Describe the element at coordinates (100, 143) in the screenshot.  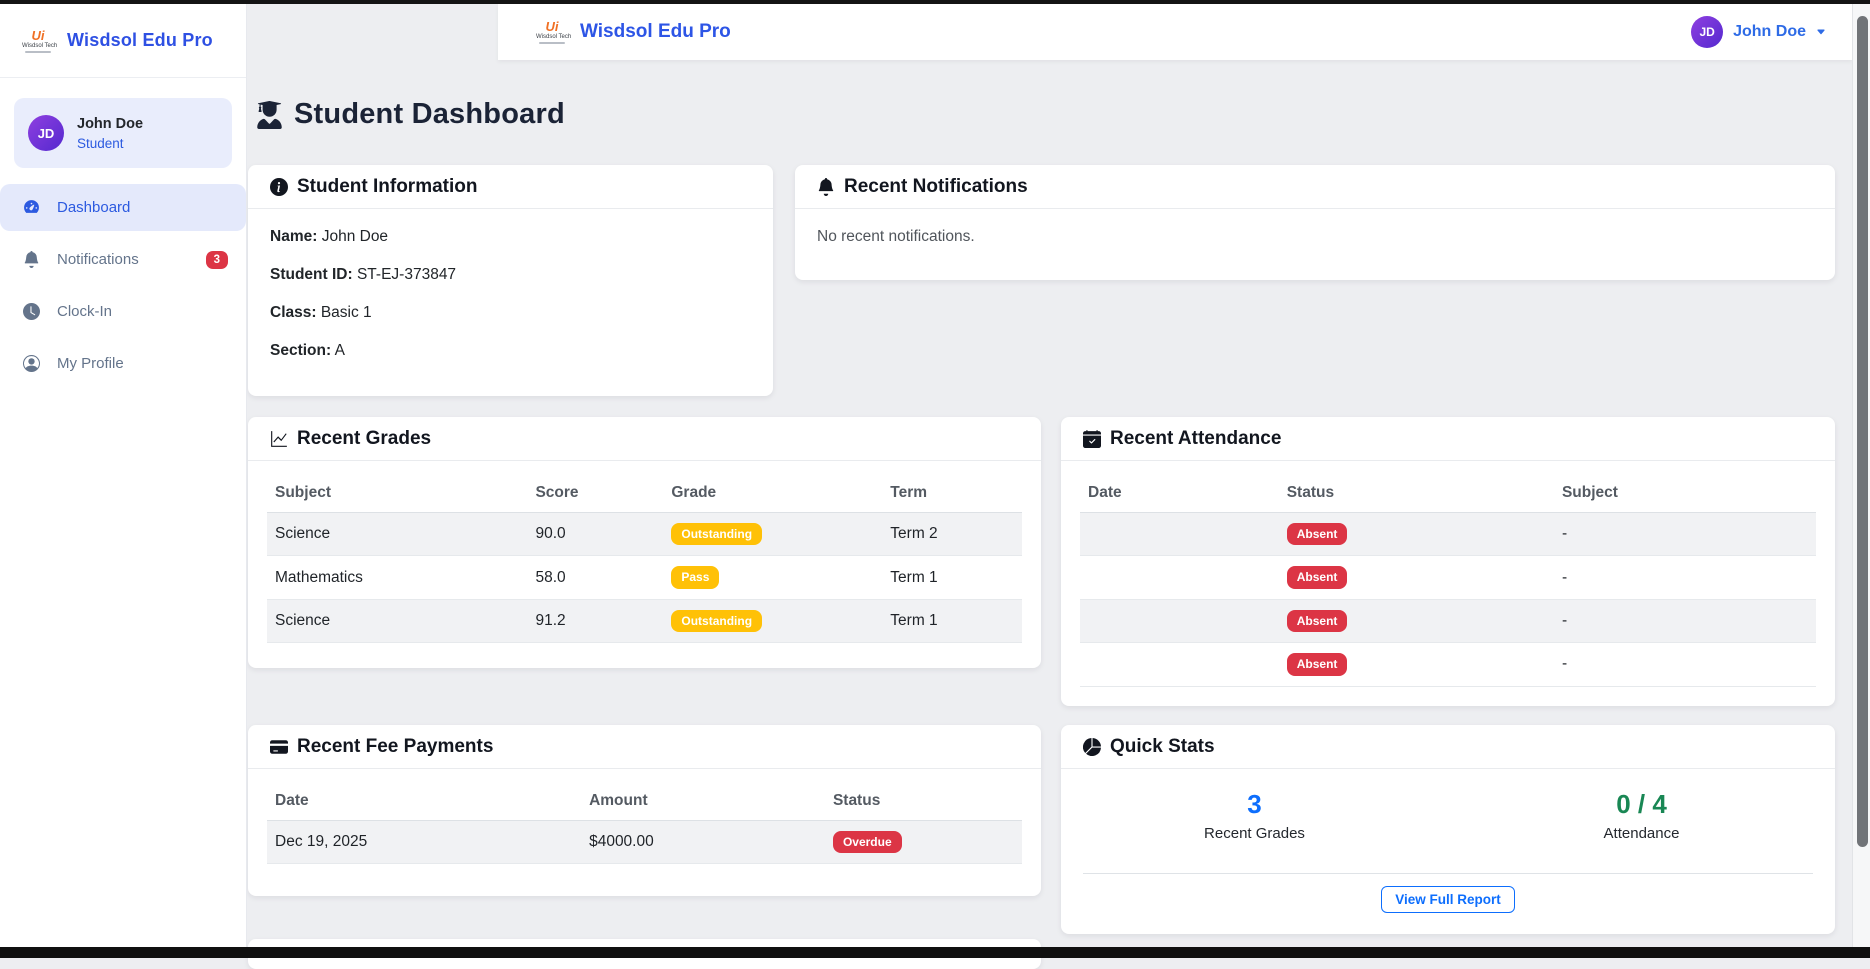
I see `user-role: Student` at that location.